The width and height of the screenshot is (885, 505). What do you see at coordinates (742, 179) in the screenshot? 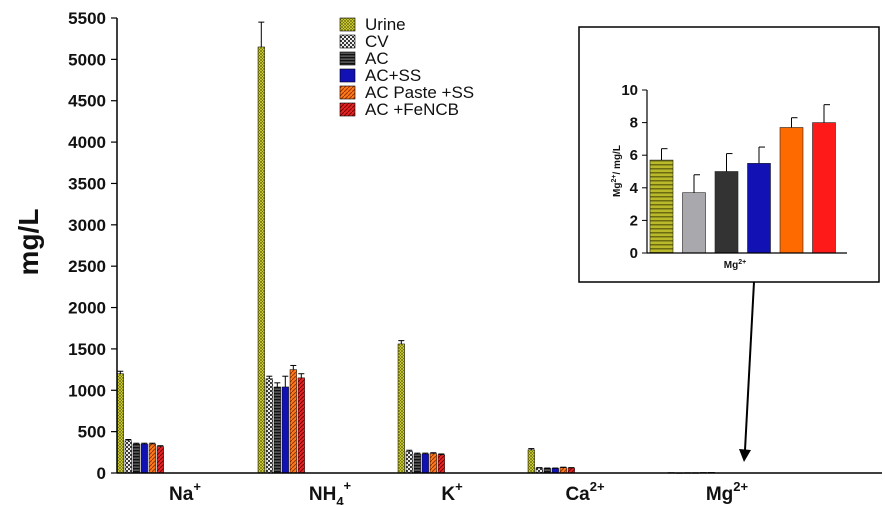
I see `inset-bars` at bounding box center [742, 179].